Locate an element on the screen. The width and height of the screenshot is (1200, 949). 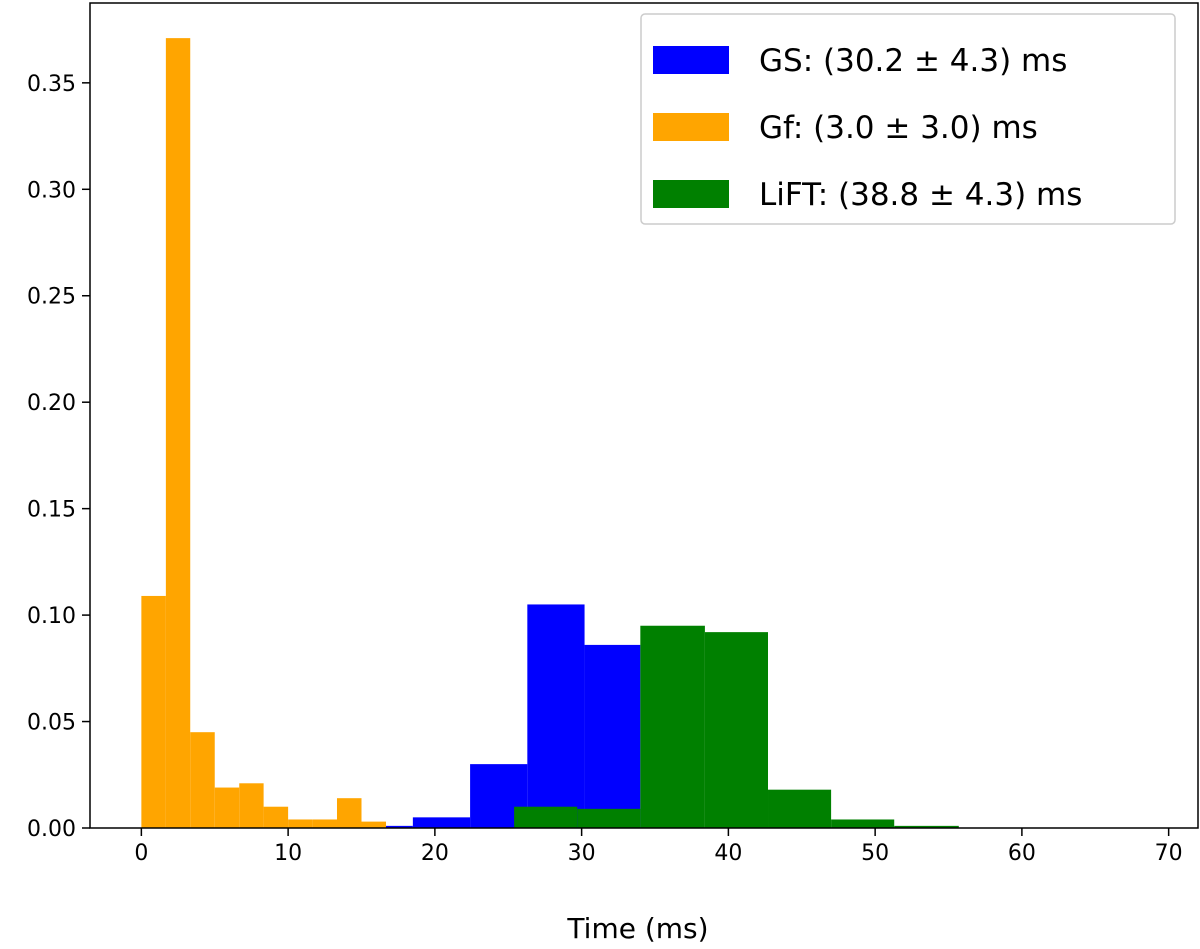
x-tick-label: 30 is located at coordinates (582, 853).